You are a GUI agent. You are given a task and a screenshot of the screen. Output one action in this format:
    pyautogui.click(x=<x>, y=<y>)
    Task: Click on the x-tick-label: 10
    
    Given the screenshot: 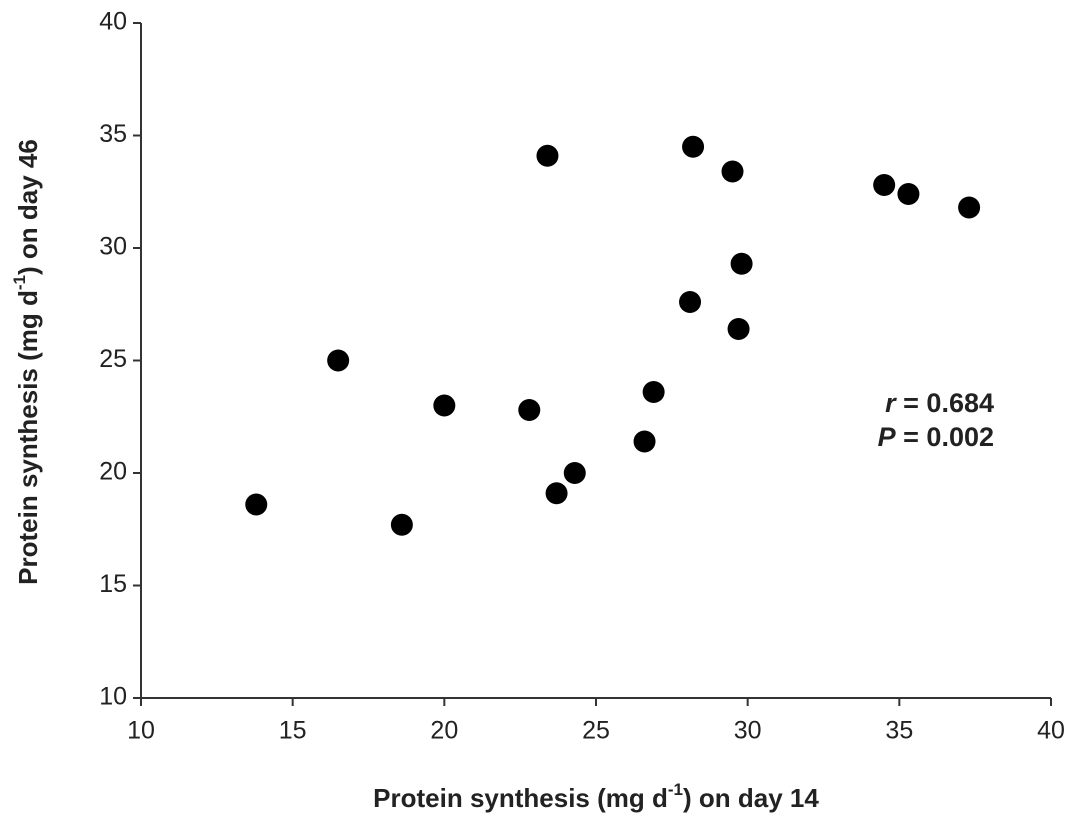 What is the action you would take?
    pyautogui.click(x=141, y=731)
    